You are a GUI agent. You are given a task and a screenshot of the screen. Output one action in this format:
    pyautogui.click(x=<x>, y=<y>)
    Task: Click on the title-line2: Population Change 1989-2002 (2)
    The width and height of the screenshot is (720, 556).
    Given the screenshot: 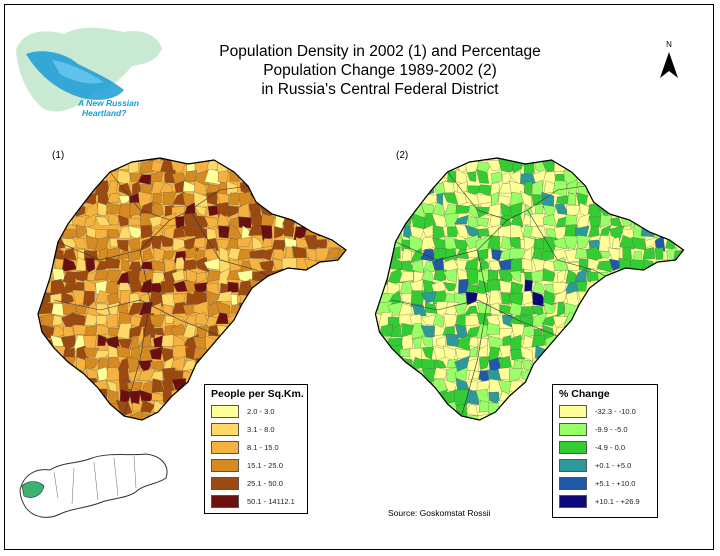 What is the action you would take?
    pyautogui.click(x=380, y=70)
    